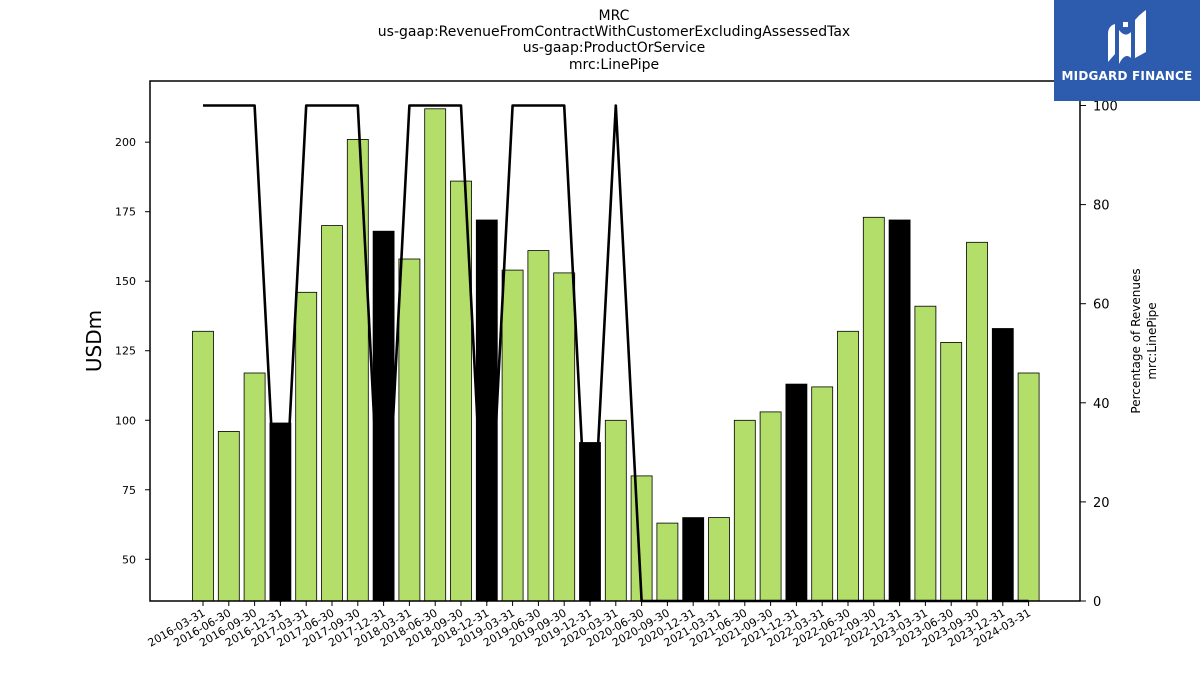 The image size is (1200, 675). What do you see at coordinates (125, 142) in the screenshot?
I see `y-tick-label: 200` at bounding box center [125, 142].